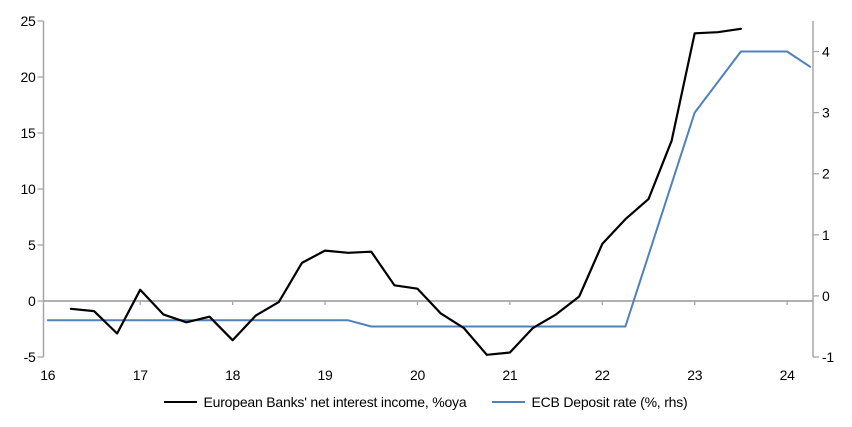 The height and width of the screenshot is (427, 852). Describe the element at coordinates (826, 52) in the screenshot. I see `right-axis-tick-label: 4` at that location.